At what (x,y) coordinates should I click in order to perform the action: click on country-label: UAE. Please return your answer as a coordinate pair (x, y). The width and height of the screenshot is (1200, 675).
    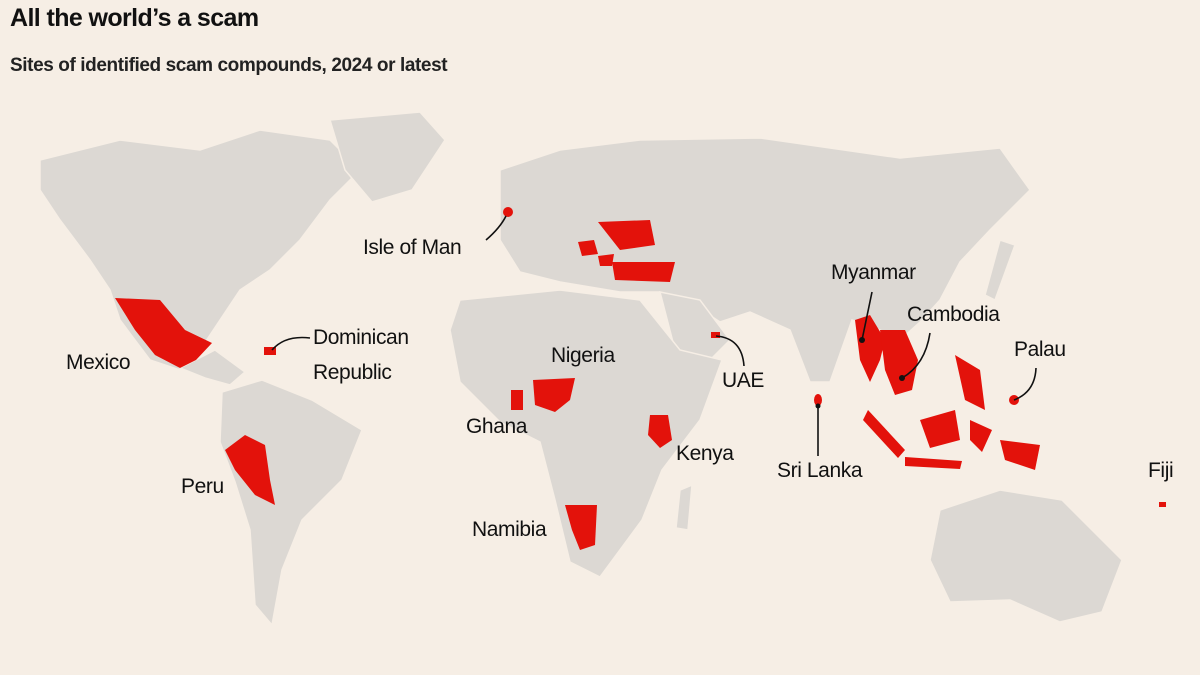
    Looking at the image, I should click on (743, 380).